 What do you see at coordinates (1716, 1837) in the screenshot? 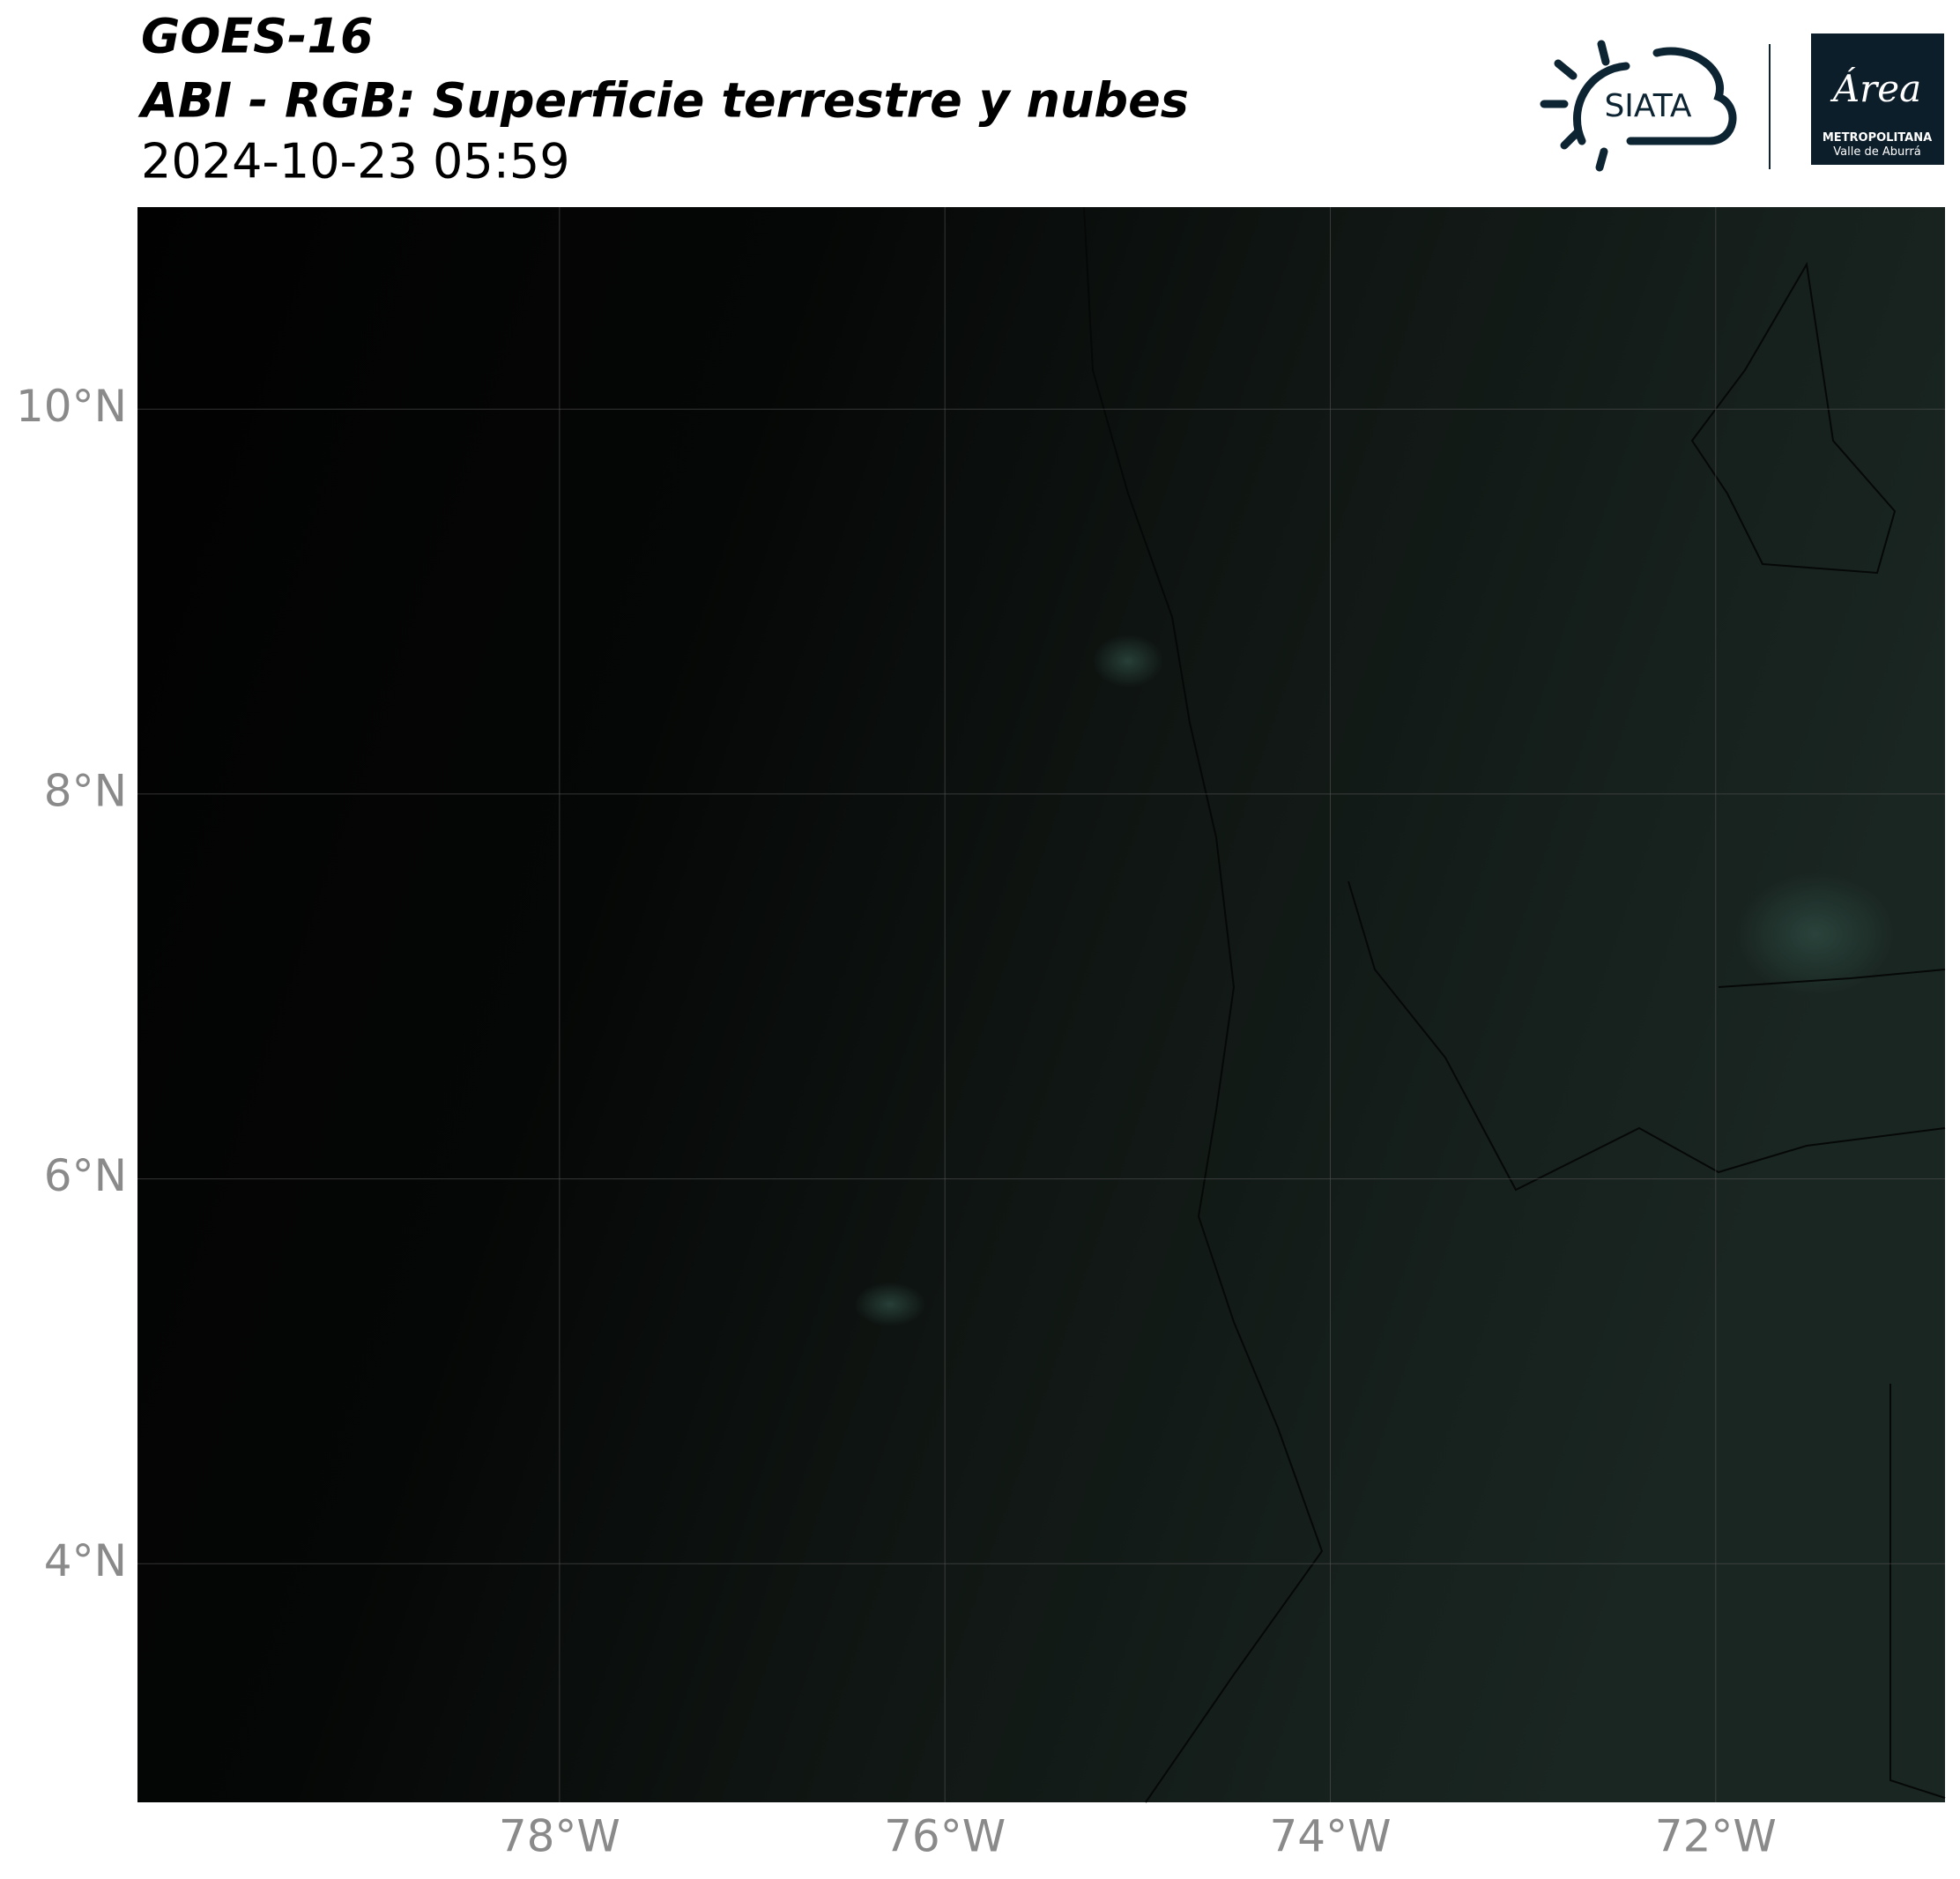
I see `x-tick-label: 72°W` at bounding box center [1716, 1837].